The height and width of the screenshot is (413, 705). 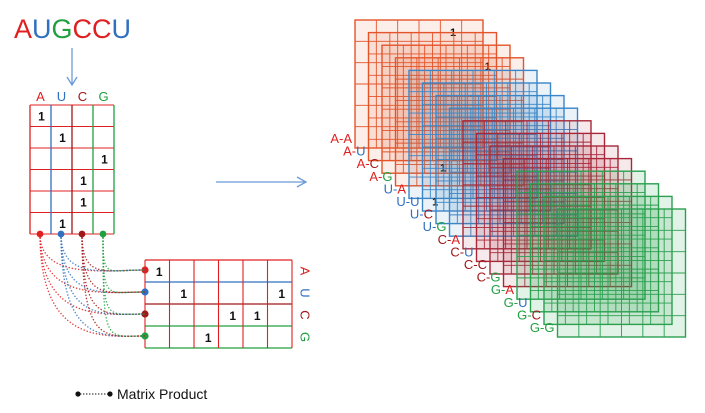 What do you see at coordinates (449, 239) in the screenshot?
I see `pair-label: C-A` at bounding box center [449, 239].